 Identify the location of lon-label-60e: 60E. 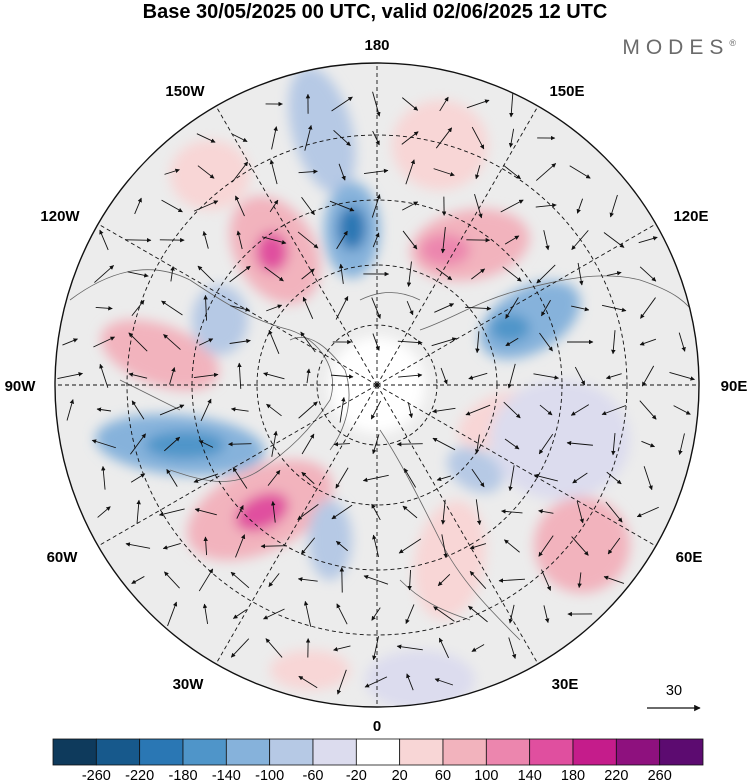
(689, 557).